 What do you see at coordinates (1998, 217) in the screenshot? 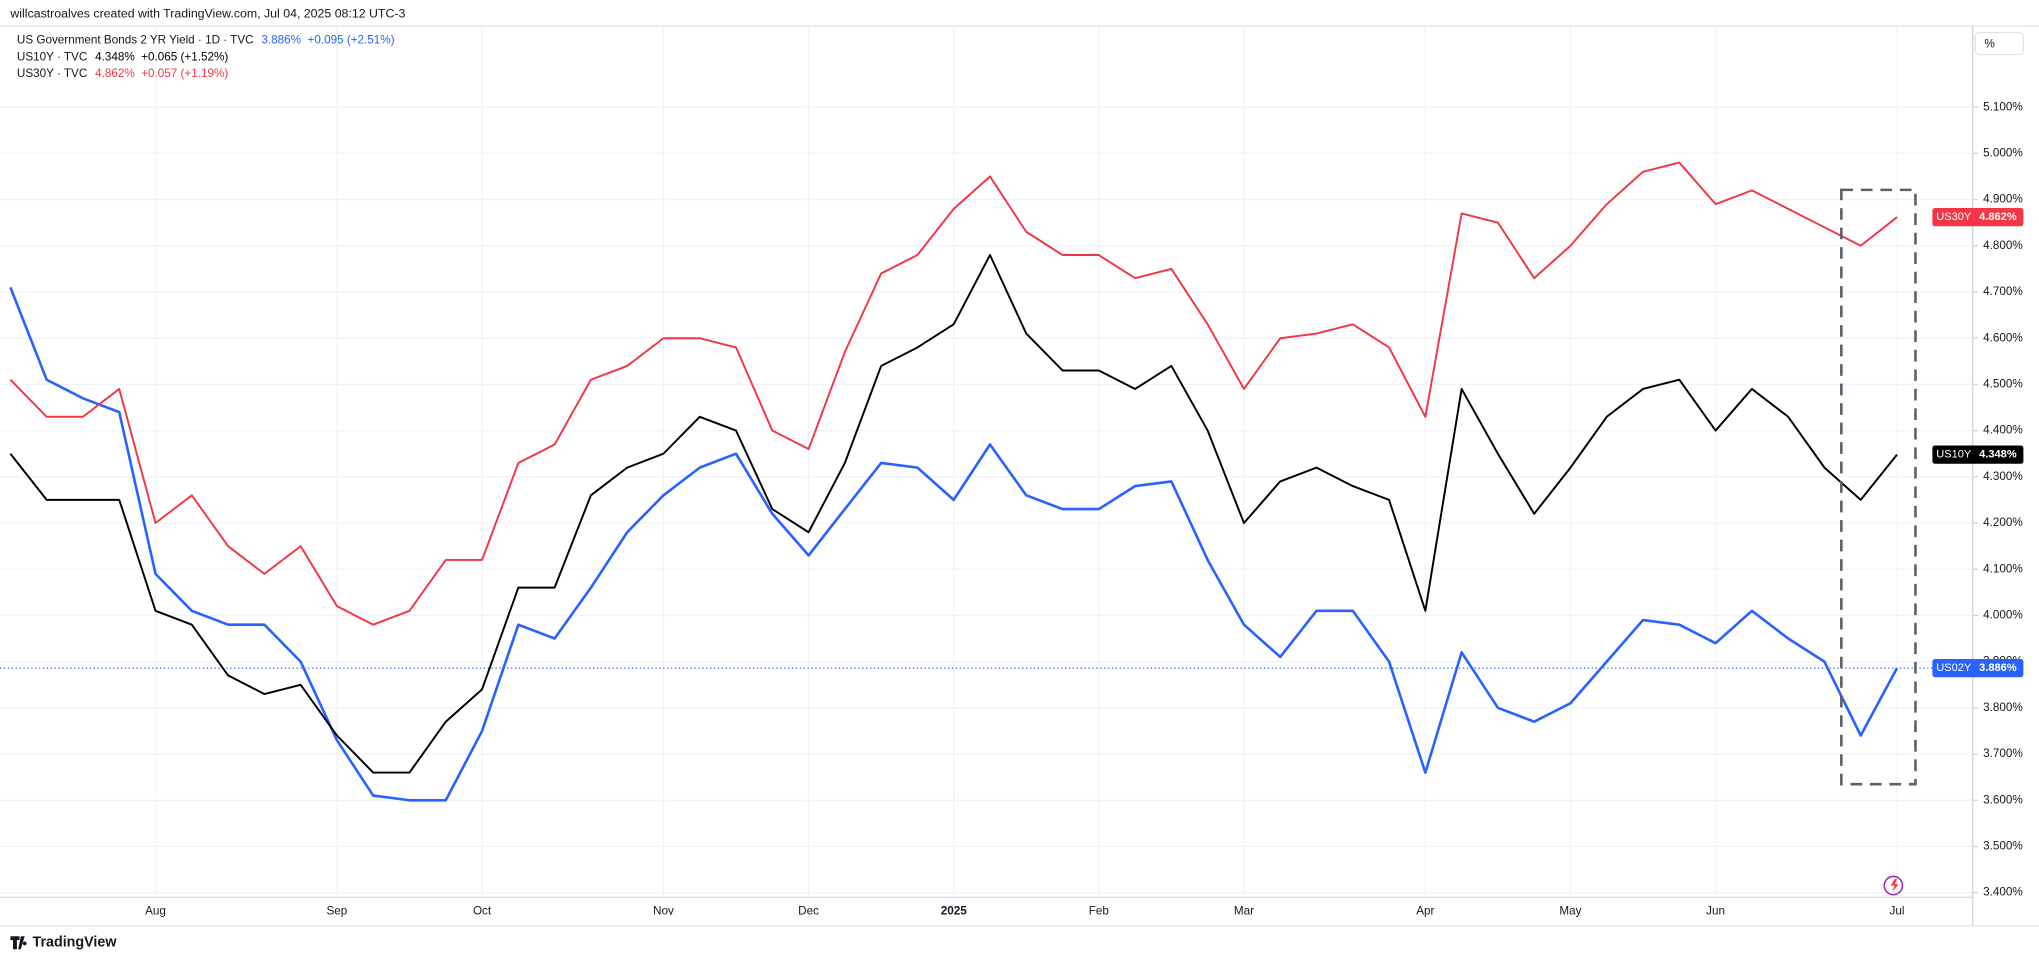
I see `series-badge-value: 4.862%` at bounding box center [1998, 217].